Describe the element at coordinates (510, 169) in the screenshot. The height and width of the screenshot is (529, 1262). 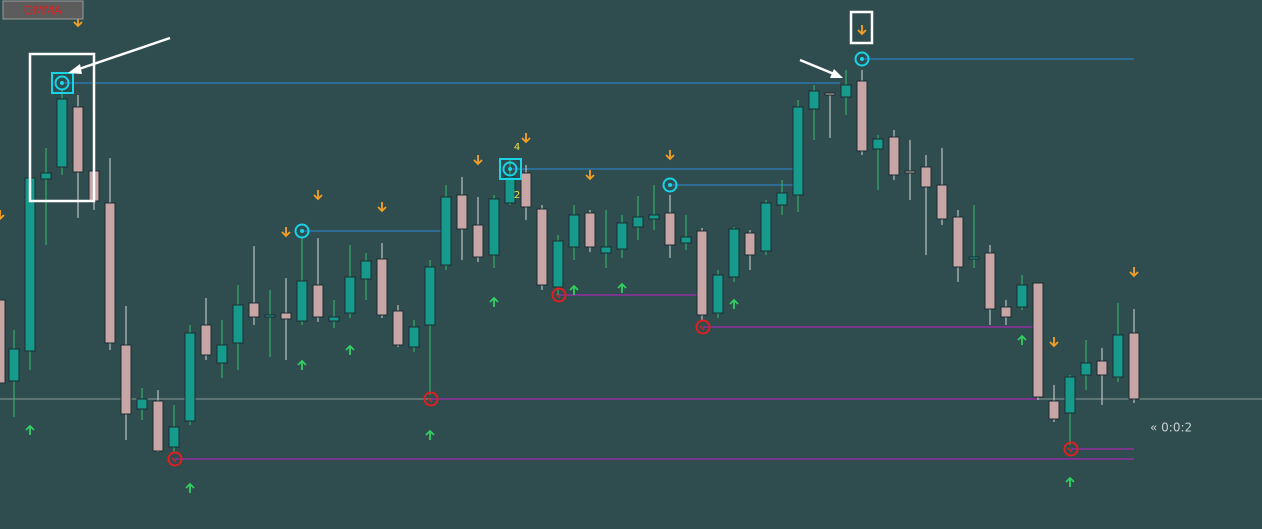
I see `signal-box` at that location.